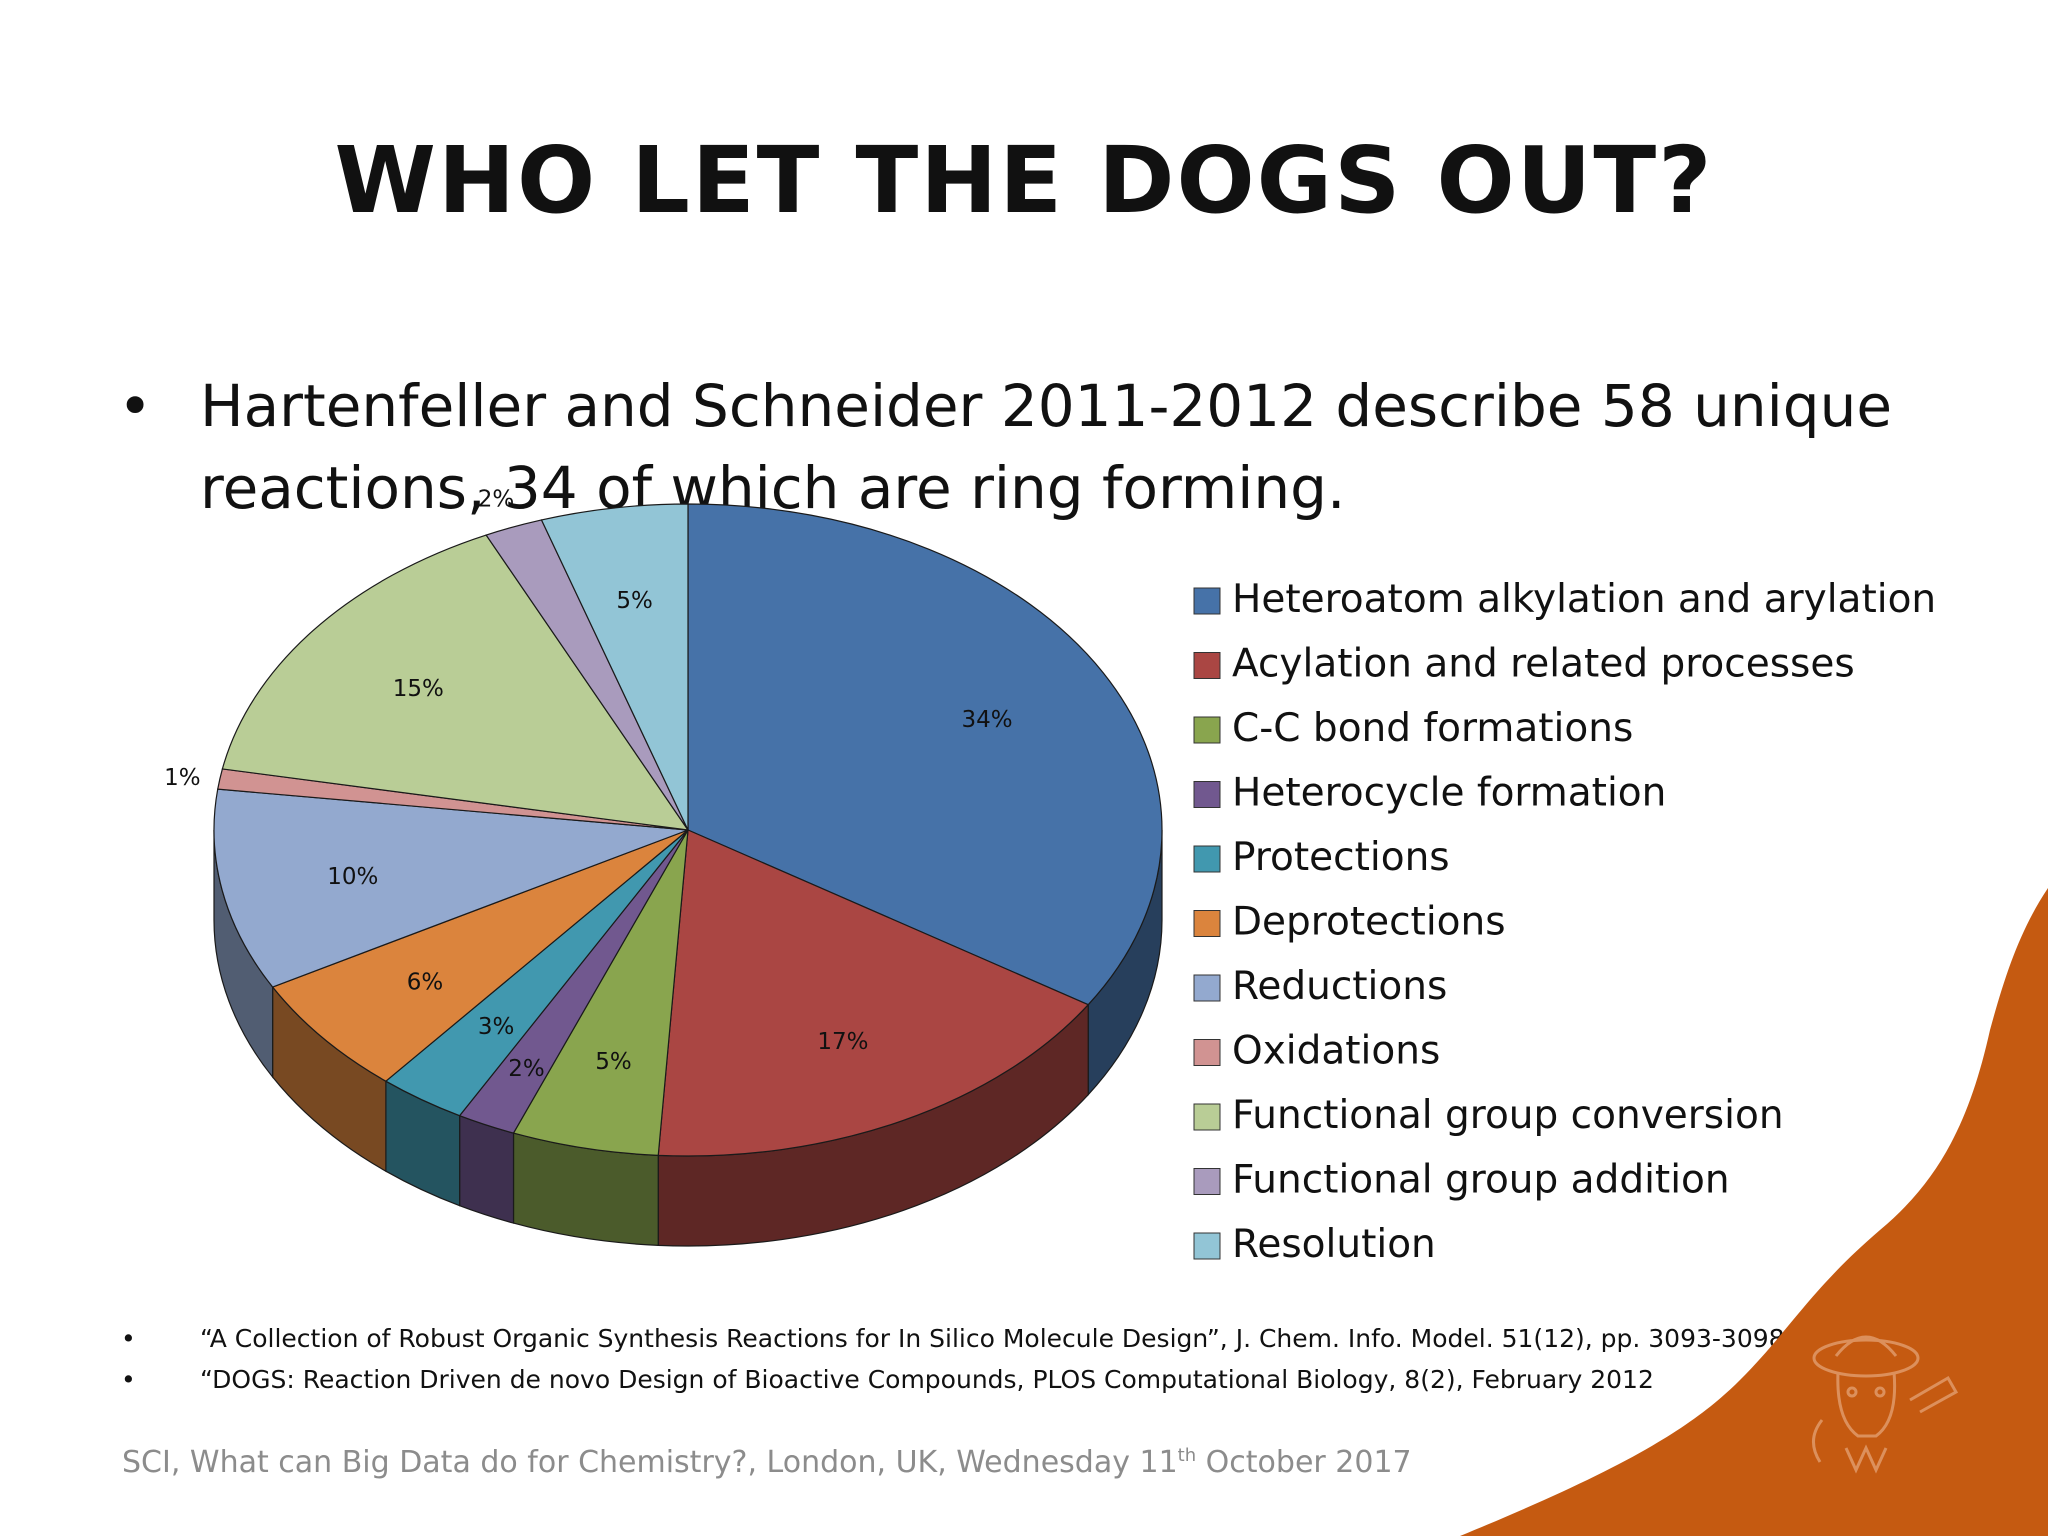 This screenshot has width=2048, height=1536. What do you see at coordinates (1339, 986) in the screenshot?
I see `legend-label: Reductions` at bounding box center [1339, 986].